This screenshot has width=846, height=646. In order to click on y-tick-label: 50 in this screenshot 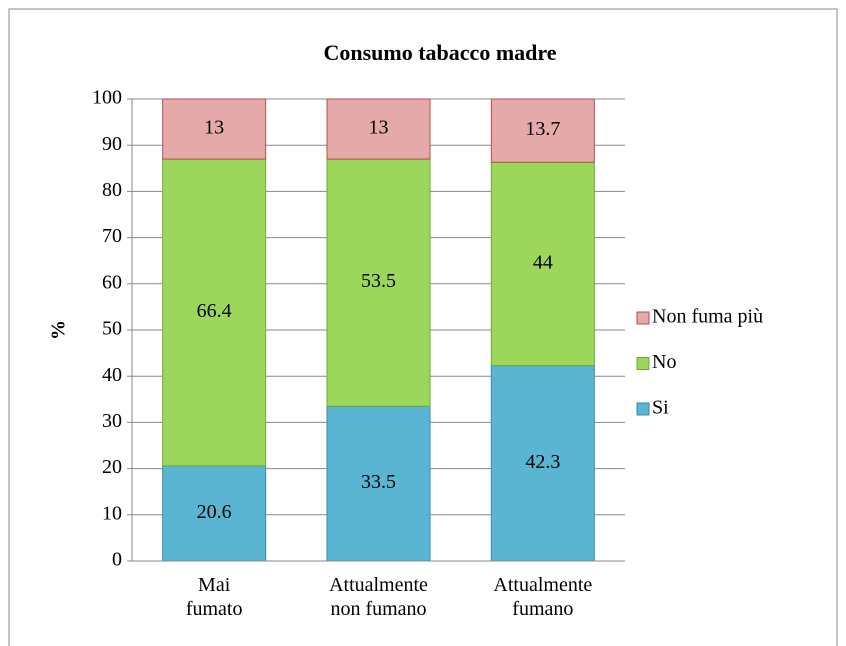, I will do `click(112, 329)`.